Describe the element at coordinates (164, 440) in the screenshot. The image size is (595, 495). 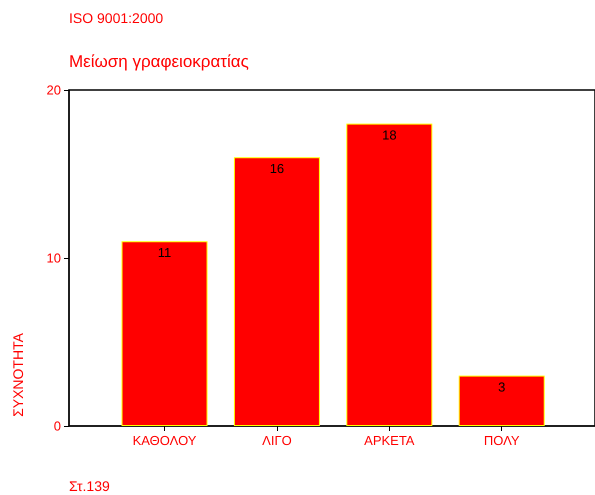
I see `x-tick-label: ΚΑΘΟΛΟΥ` at that location.